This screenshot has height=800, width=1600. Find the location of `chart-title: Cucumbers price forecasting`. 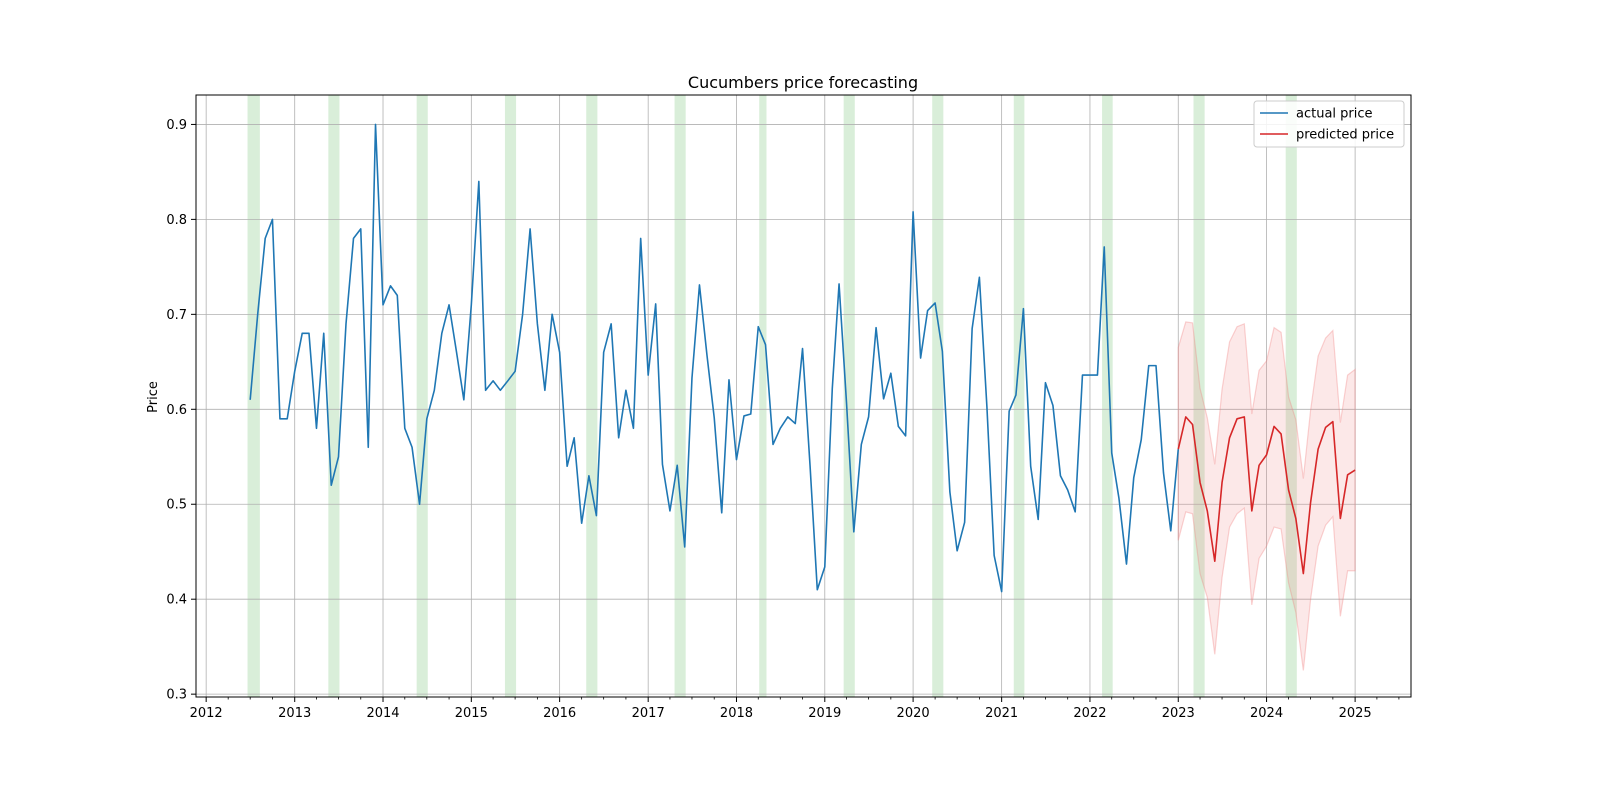

chart-title: Cucumbers price forecasting is located at coordinates (803, 82).